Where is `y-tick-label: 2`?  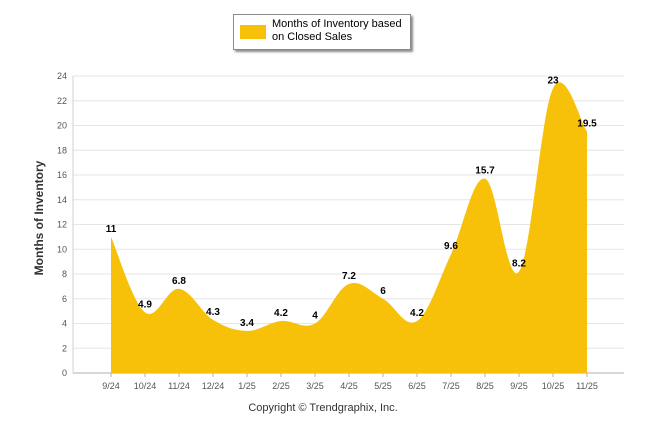 y-tick-label: 2 is located at coordinates (64, 348).